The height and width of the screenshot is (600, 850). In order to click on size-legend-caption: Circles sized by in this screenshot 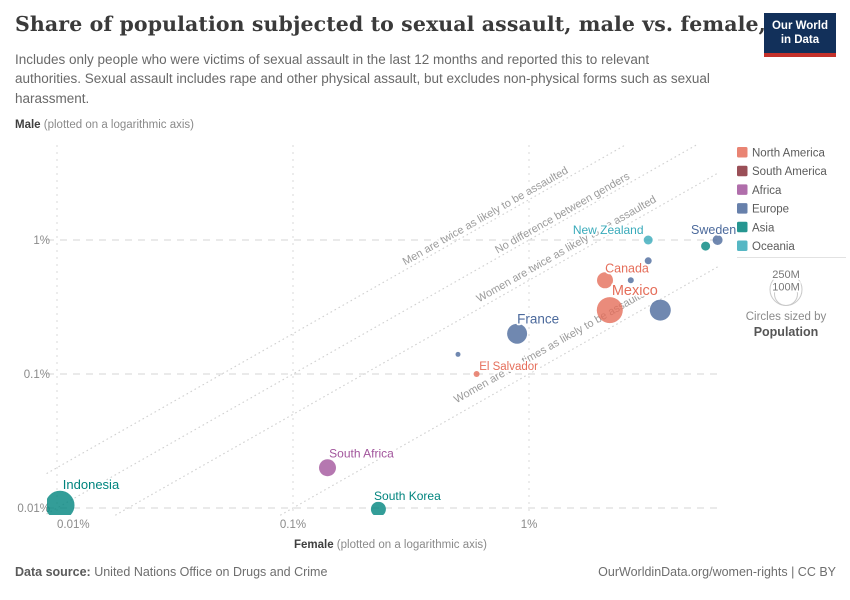, I will do `click(786, 317)`.